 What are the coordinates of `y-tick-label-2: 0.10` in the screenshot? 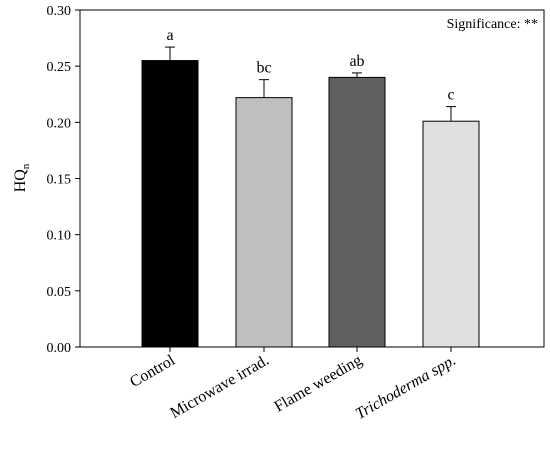 It's located at (59, 236).